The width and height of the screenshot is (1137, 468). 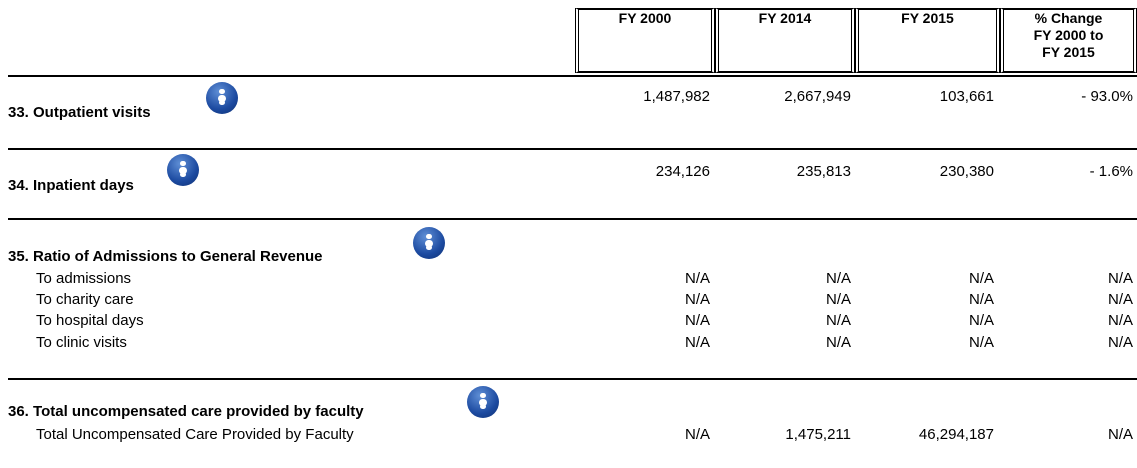 I want to click on header-text: FY 2014, so click(x=785, y=18).